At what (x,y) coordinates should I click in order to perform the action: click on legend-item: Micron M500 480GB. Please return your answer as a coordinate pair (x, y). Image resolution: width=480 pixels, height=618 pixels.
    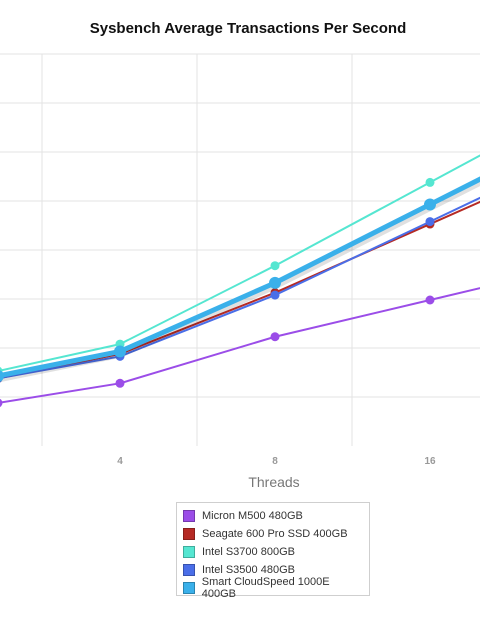
    Looking at the image, I should click on (273, 516).